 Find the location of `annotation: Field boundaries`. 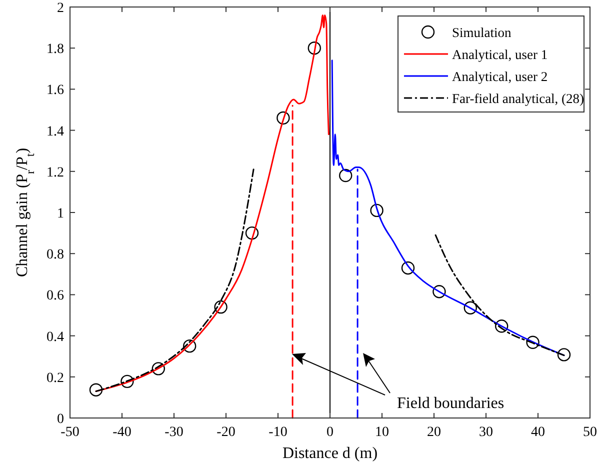

annotation: Field boundaries is located at coordinates (450, 403).